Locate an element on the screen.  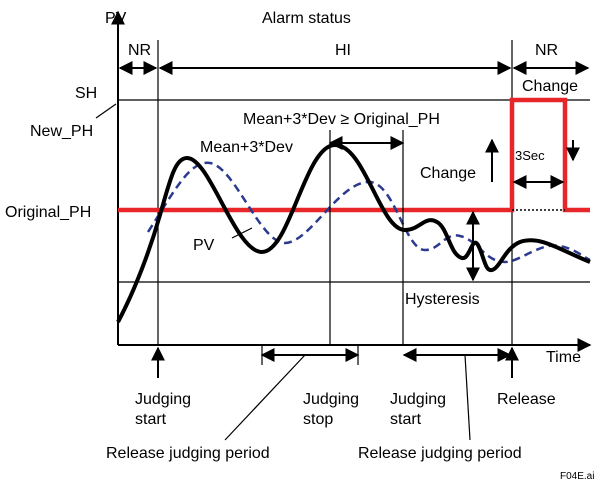
x-label: Time is located at coordinates (563, 357).